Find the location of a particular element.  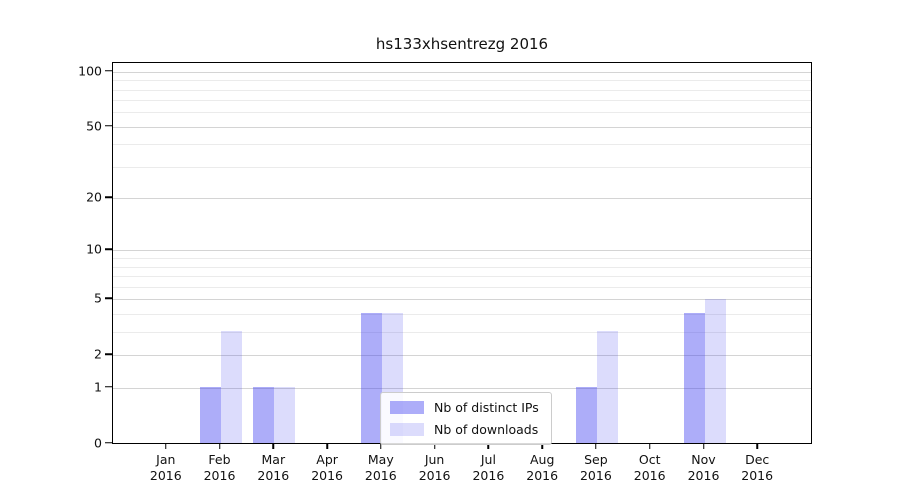

y-tick-label: 100 is located at coordinates (90, 71).